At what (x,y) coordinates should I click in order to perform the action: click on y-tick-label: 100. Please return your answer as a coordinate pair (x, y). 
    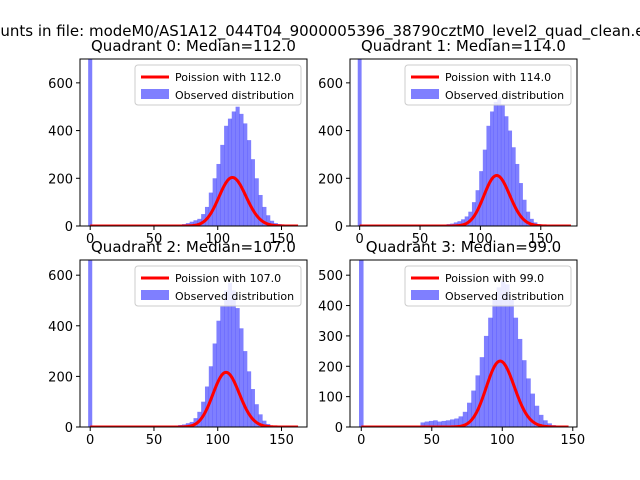
    Looking at the image, I should click on (330, 398).